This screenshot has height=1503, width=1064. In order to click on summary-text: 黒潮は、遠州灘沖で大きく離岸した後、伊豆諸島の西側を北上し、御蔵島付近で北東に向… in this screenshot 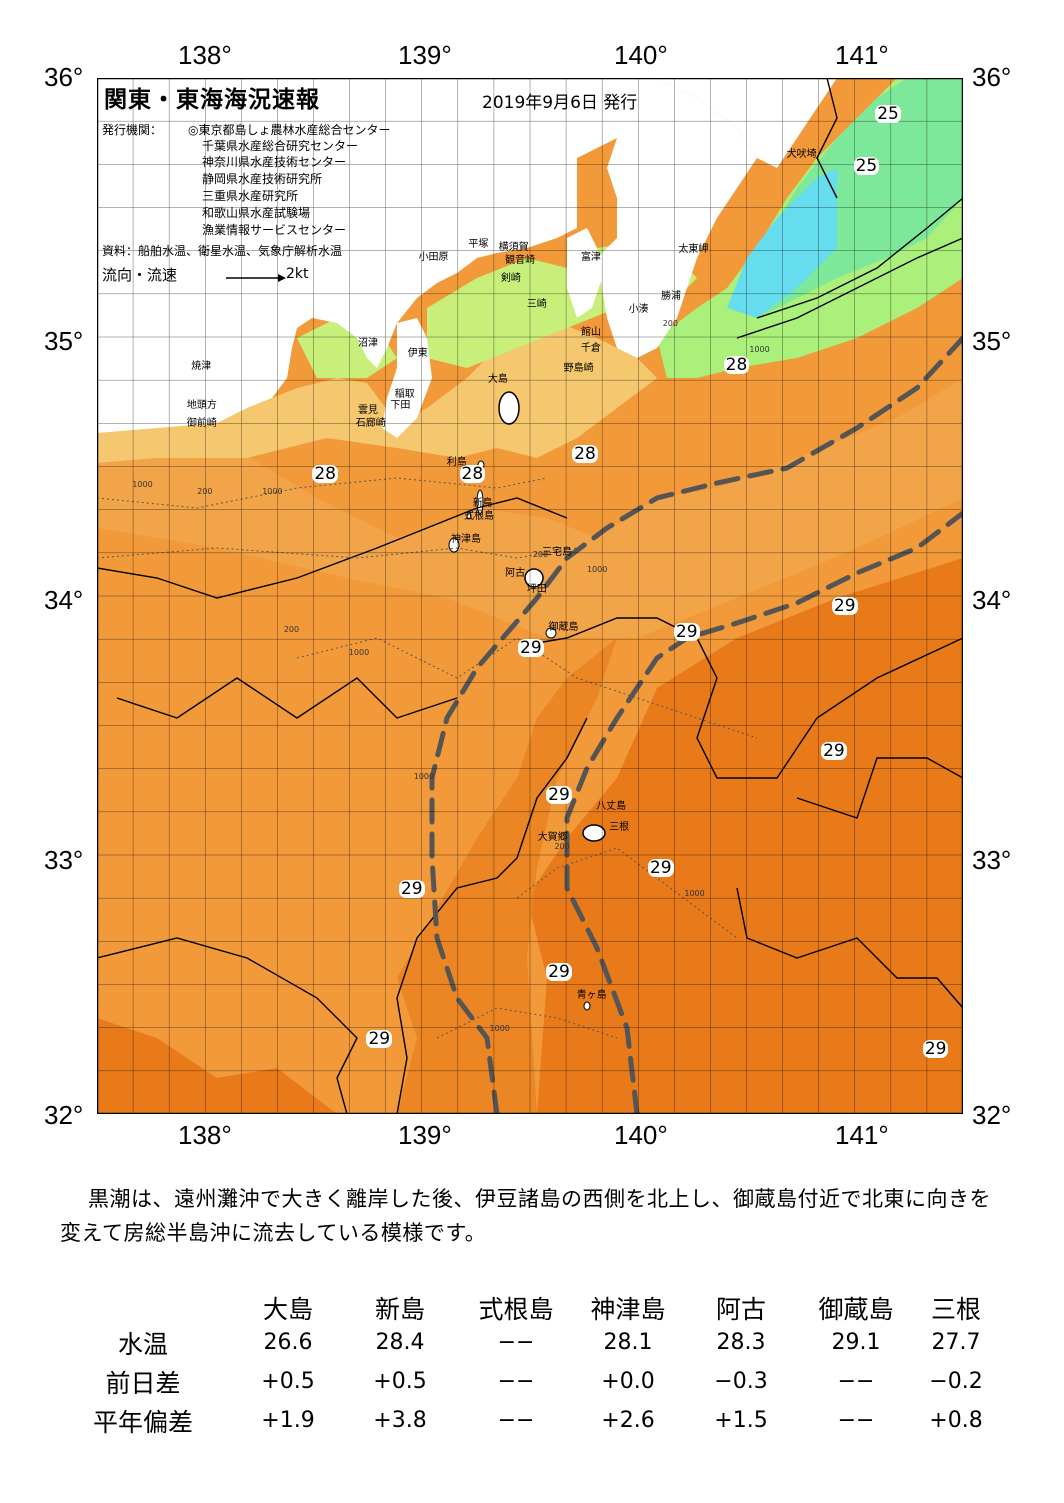, I will do `click(525, 1216)`.